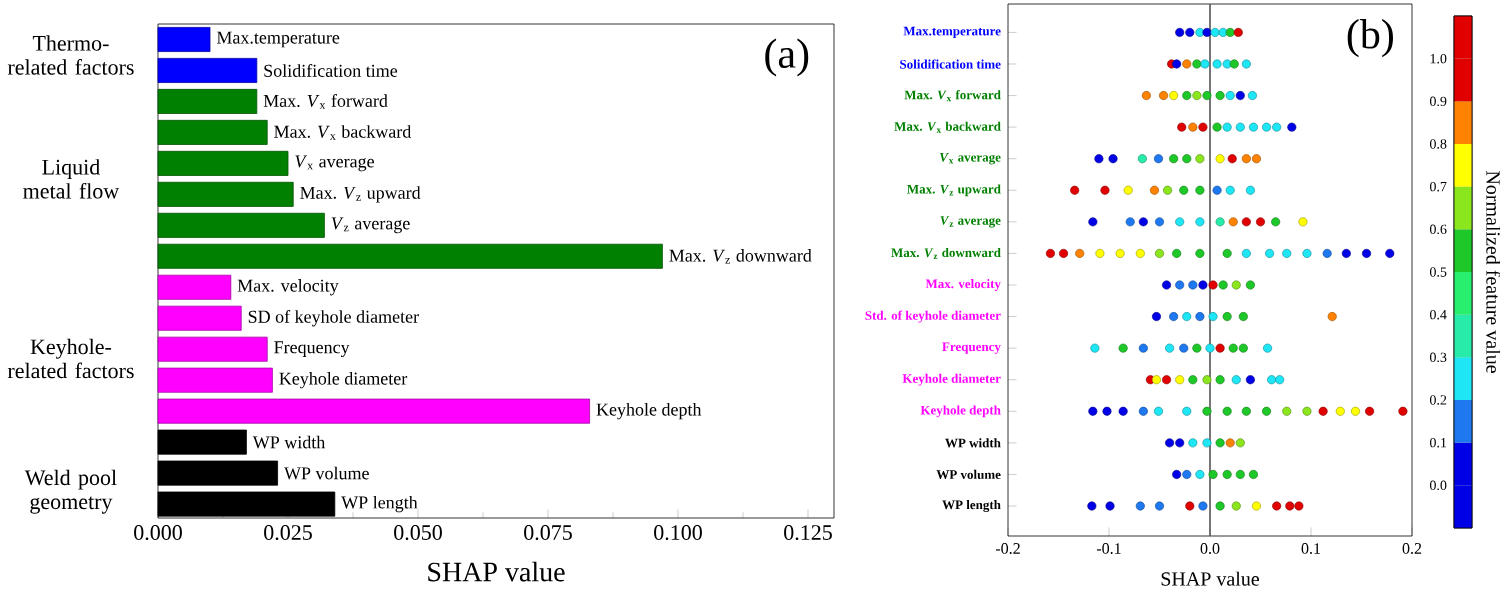 Image resolution: width=1500 pixels, height=596 pixels. What do you see at coordinates (278, 39) in the screenshot?
I see `y-tick-label: Max.temperature` at bounding box center [278, 39].